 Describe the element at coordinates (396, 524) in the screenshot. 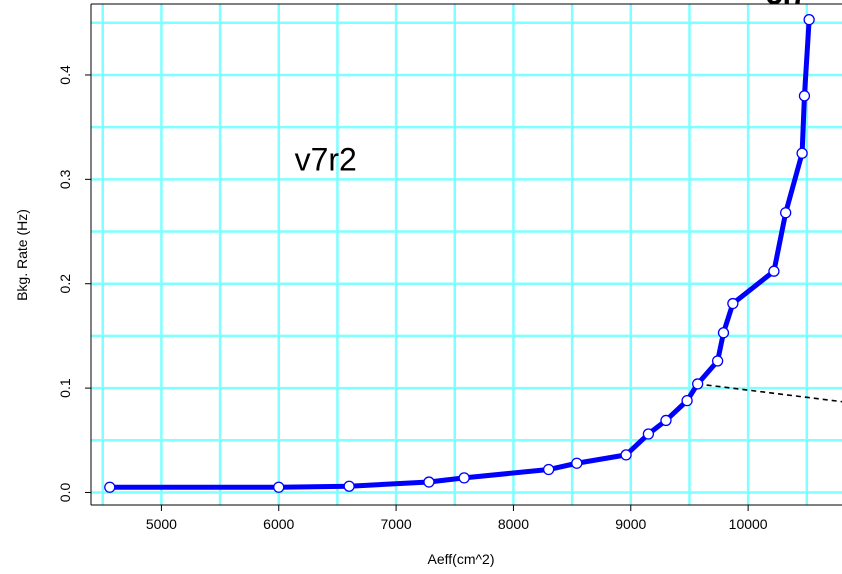

I see `x-tick-label-2: 7000` at that location.